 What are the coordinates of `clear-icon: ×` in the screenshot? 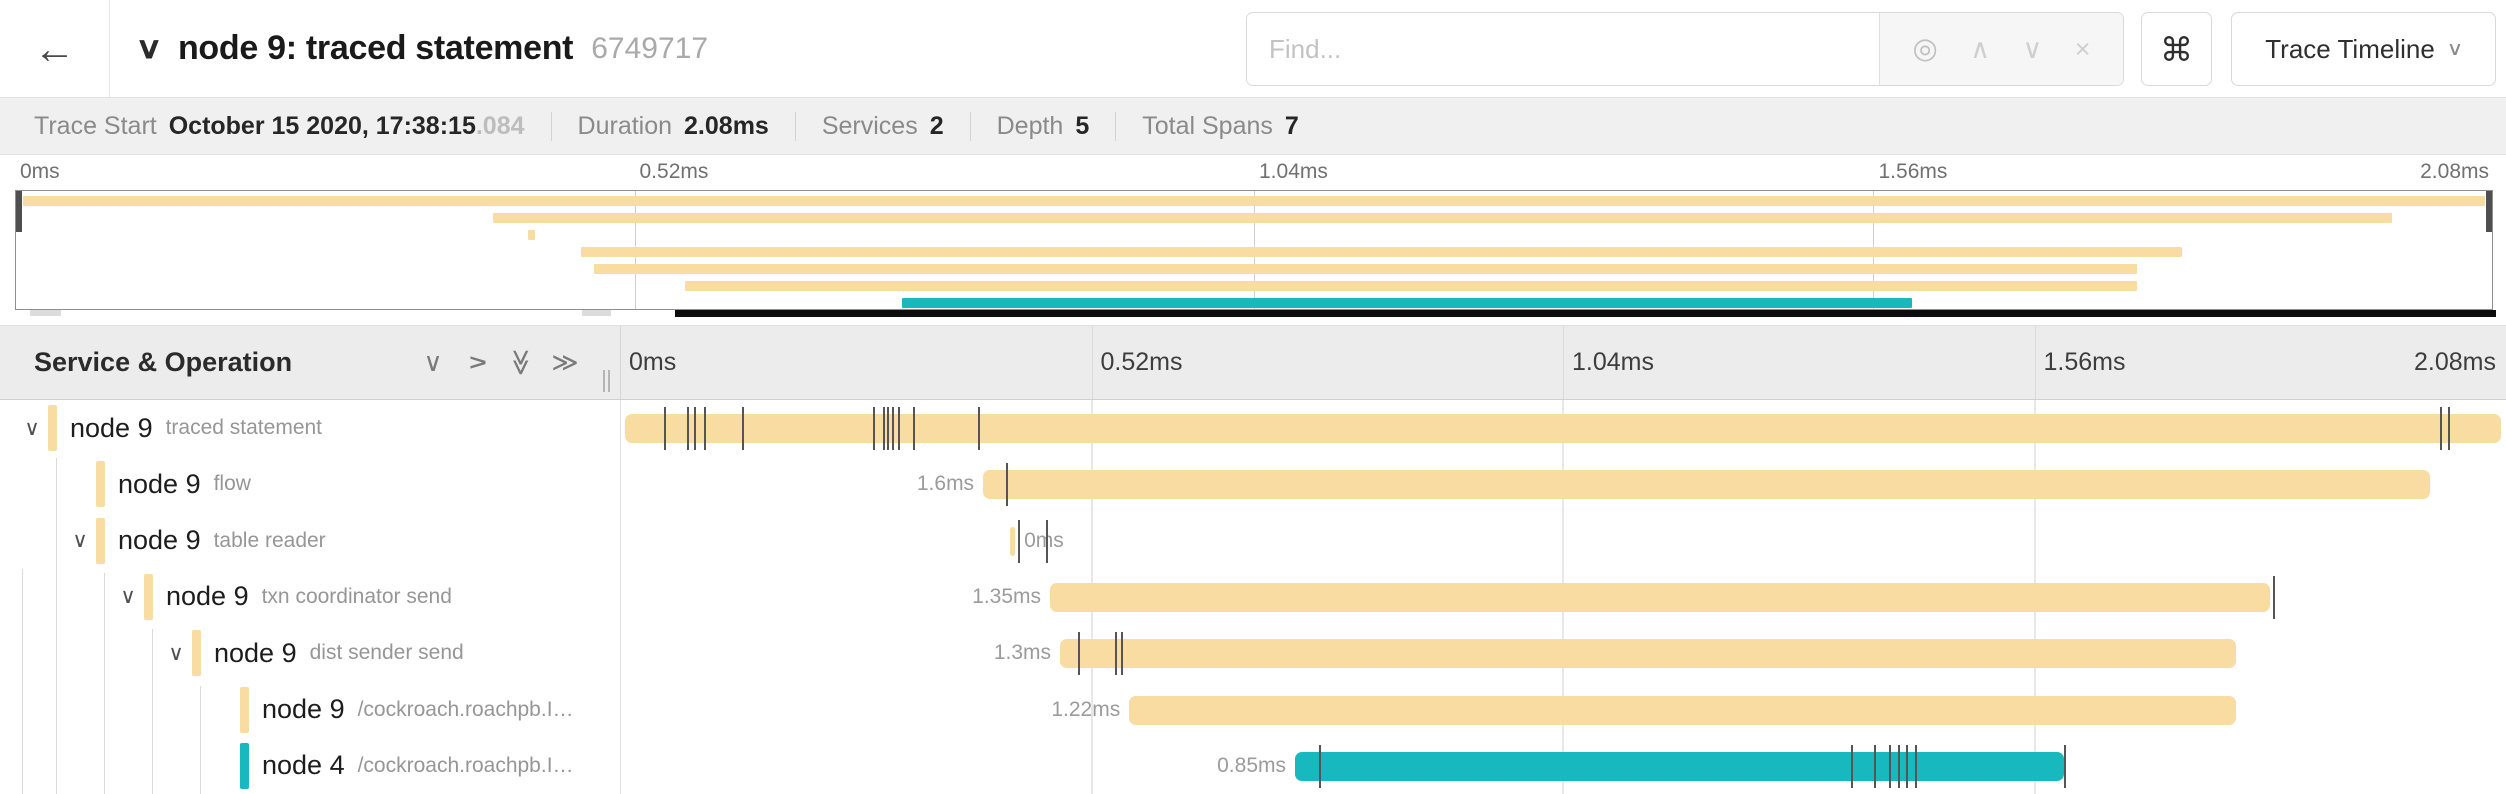 It's located at (2082, 48).